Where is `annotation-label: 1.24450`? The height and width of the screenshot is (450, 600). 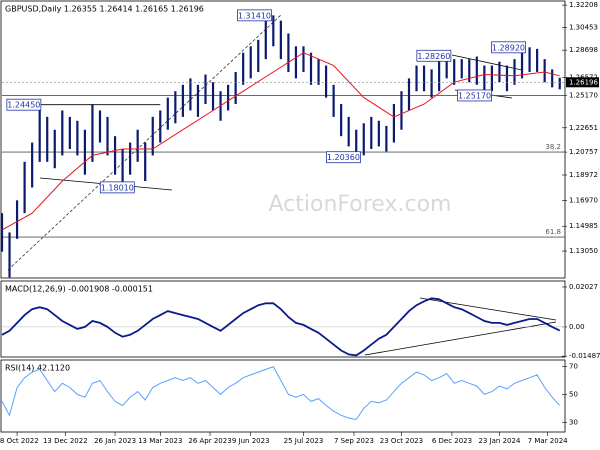
annotation-label: 1.24450 is located at coordinates (23, 105).